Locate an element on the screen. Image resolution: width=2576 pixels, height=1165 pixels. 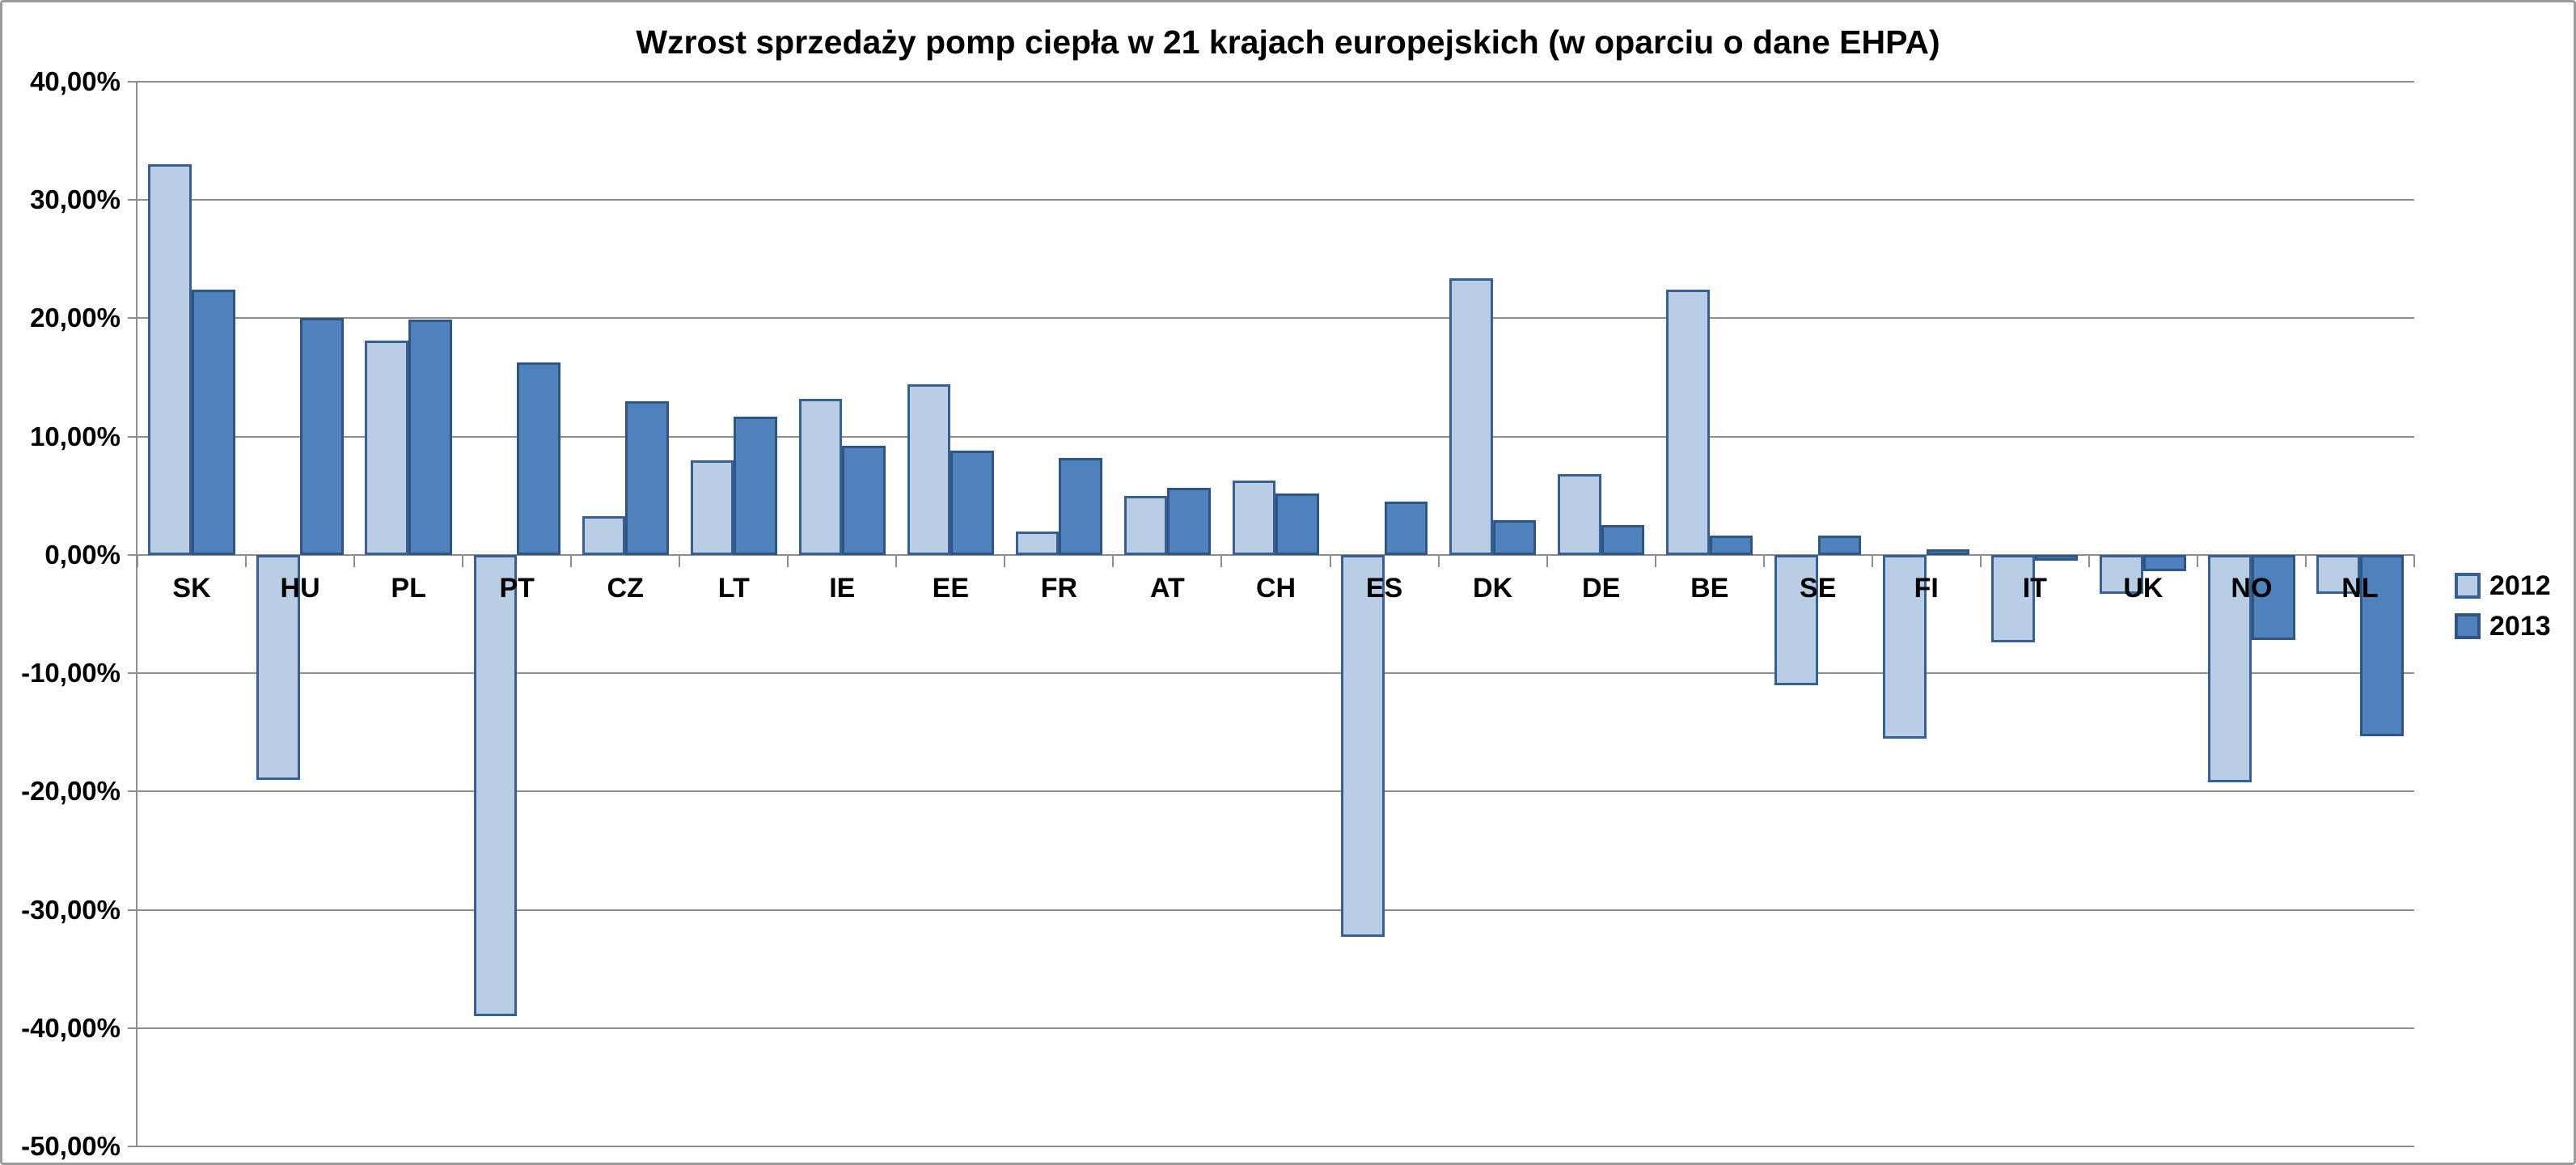
category-label-AT: AT is located at coordinates (1168, 588).